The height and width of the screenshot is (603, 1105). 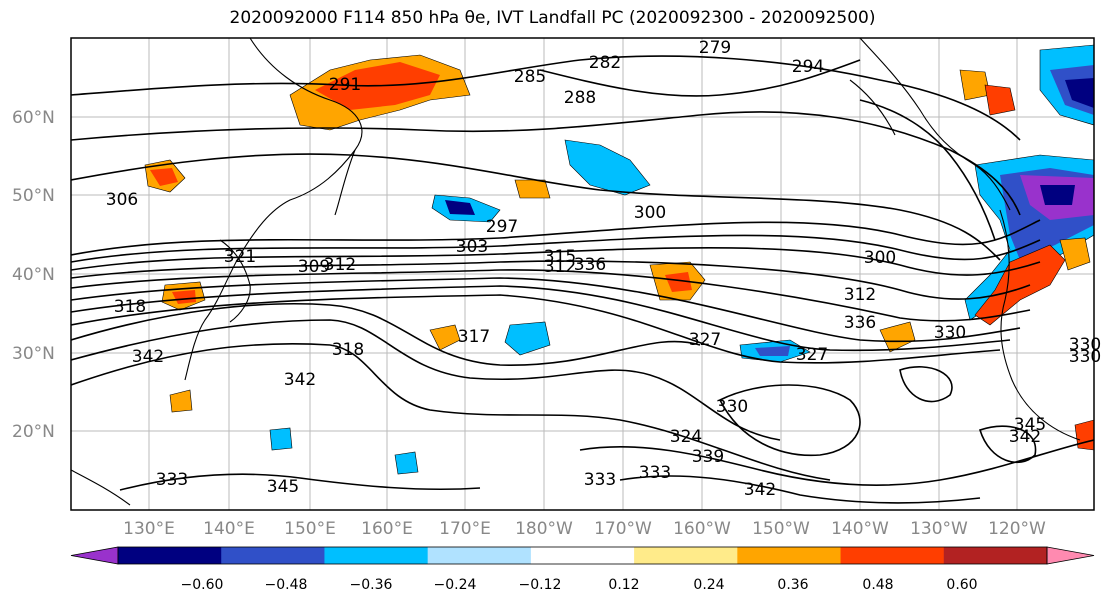 I want to click on lon-label-170w: 170°W, so click(x=623, y=529).